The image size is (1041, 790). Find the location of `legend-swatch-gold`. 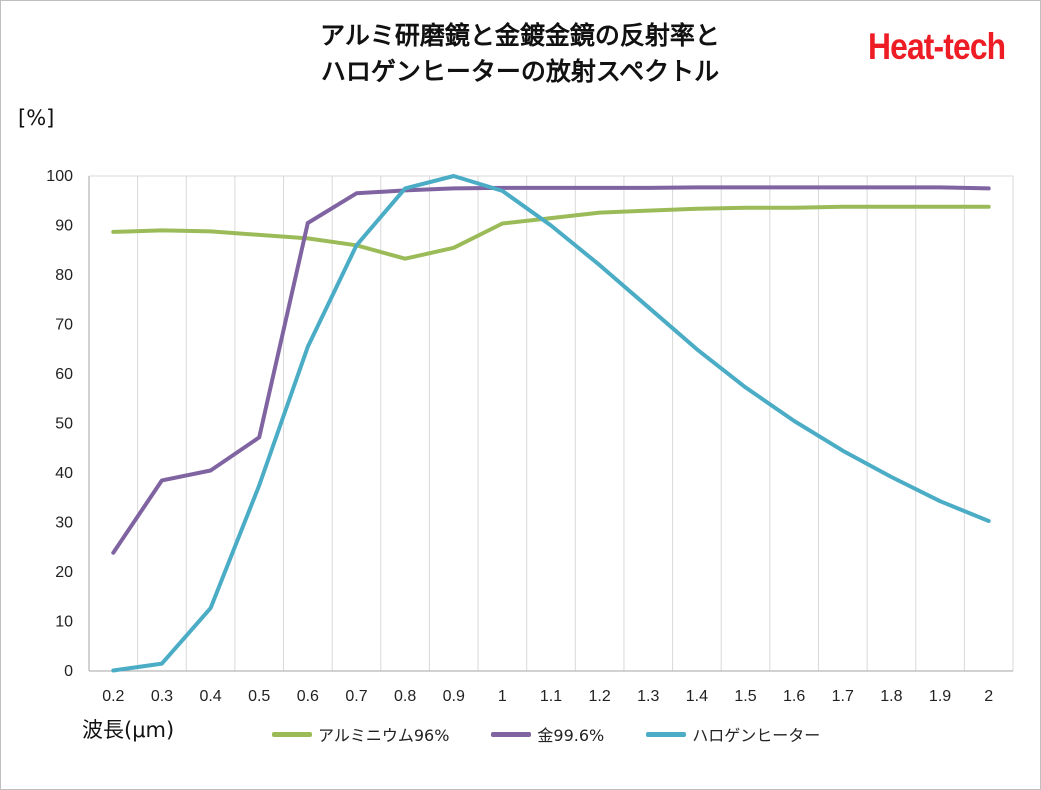

legend-swatch-gold is located at coordinates (511, 734).